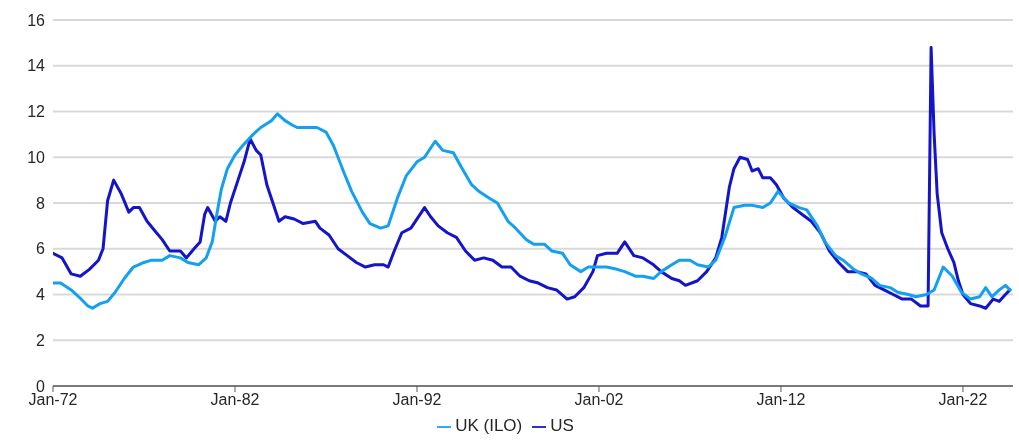  I want to click on y-tick-label: 14, so click(36, 66).